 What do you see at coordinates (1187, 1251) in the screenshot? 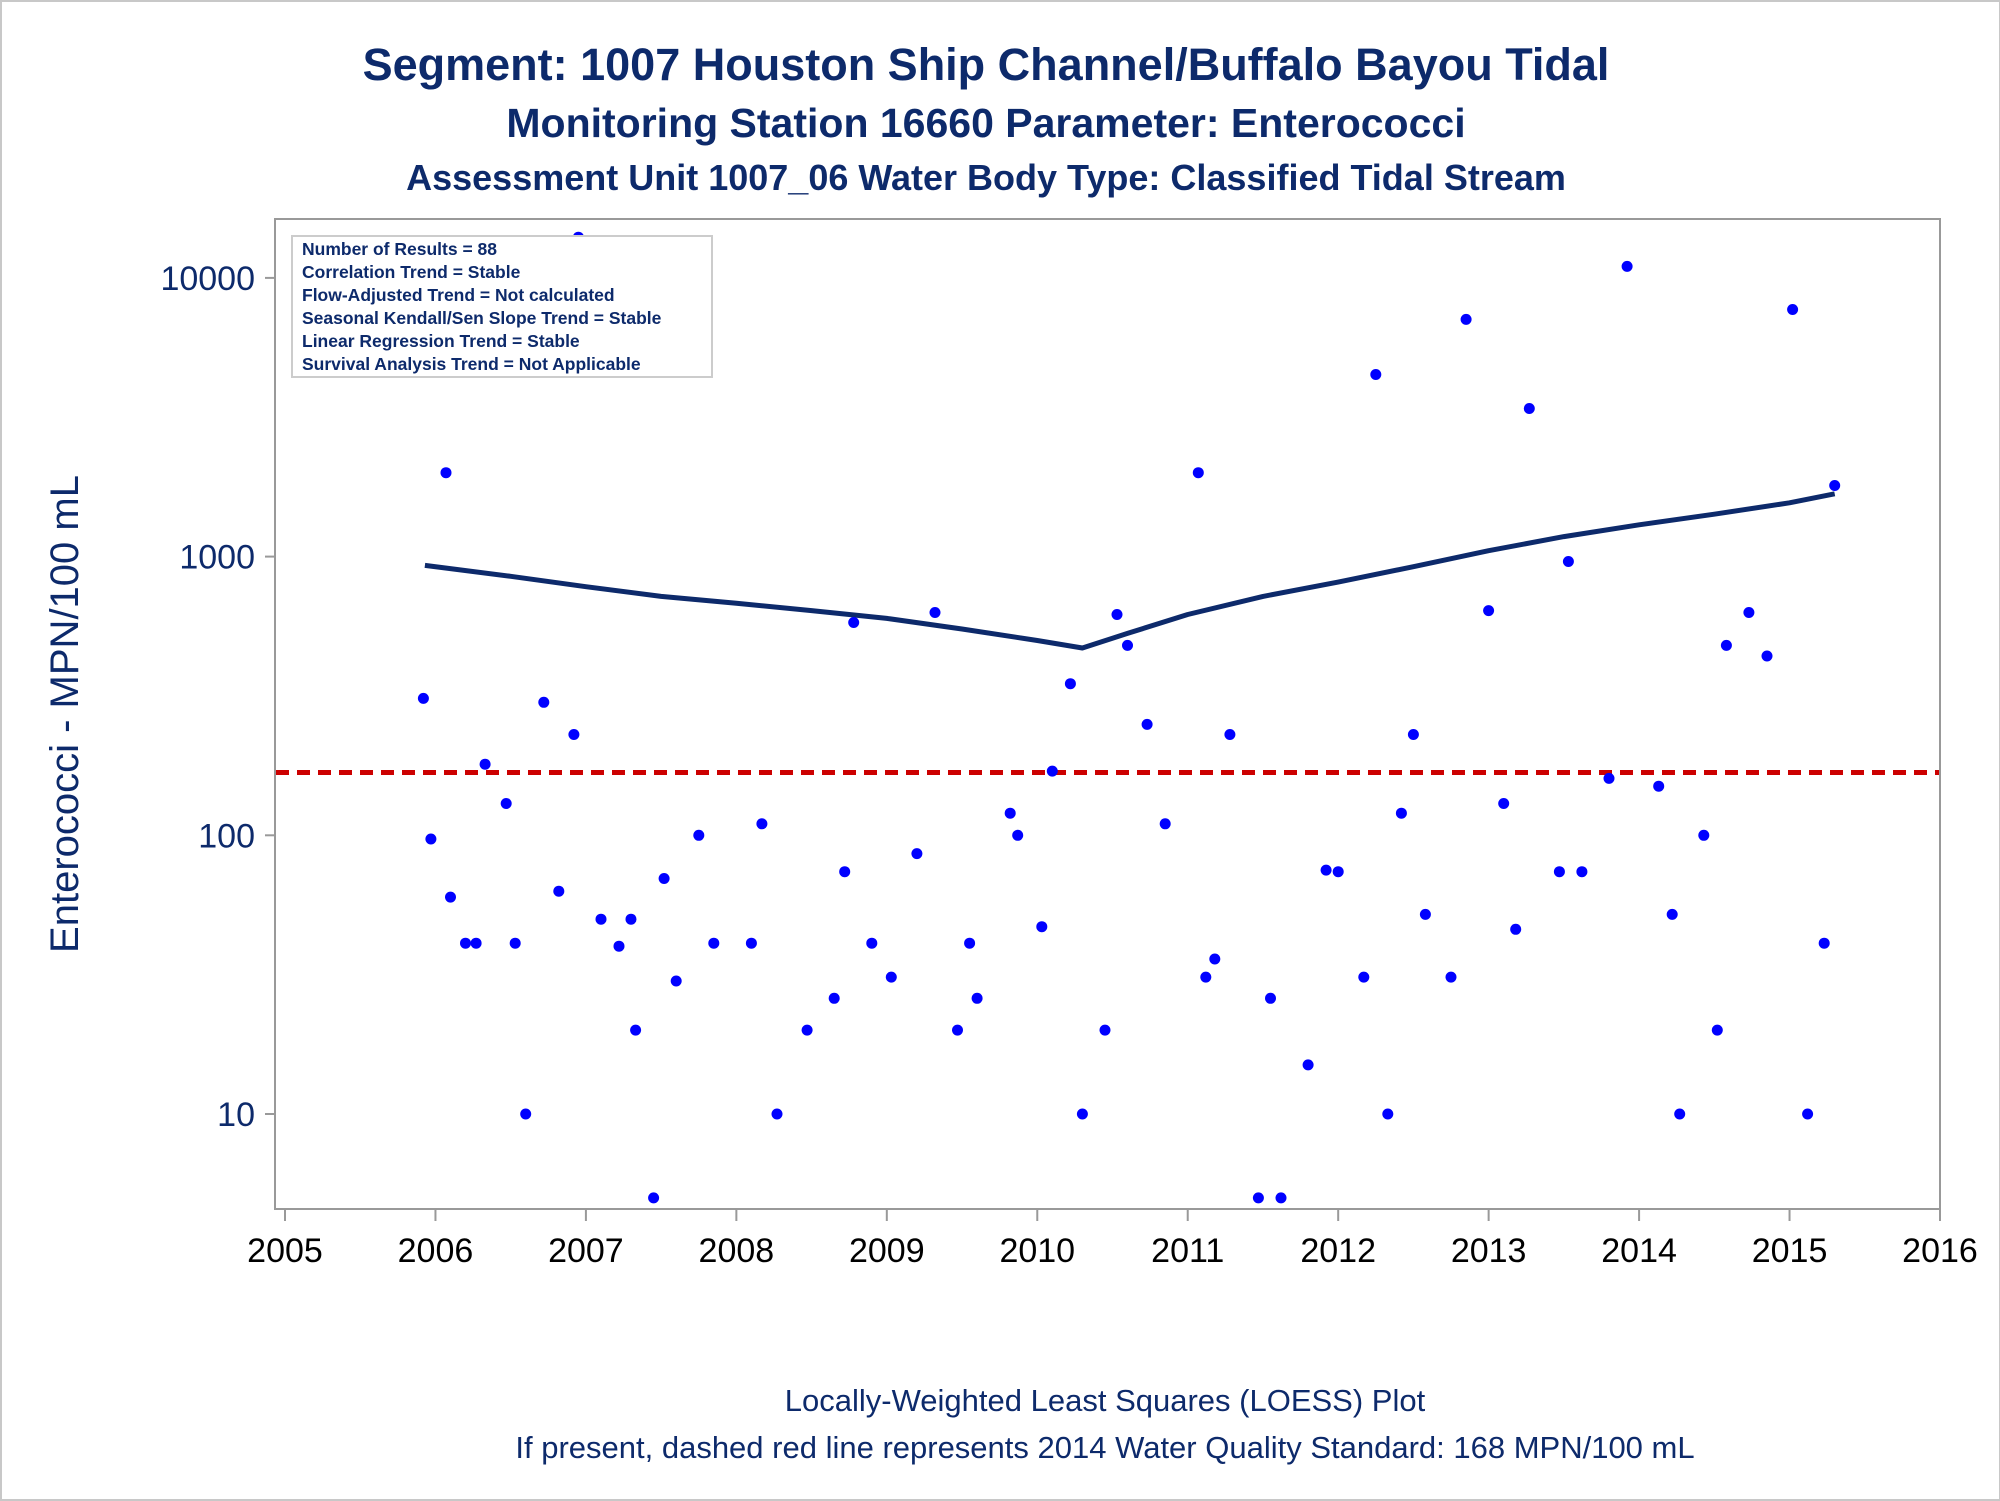
I see `x-tick-label: 2011` at bounding box center [1187, 1251].